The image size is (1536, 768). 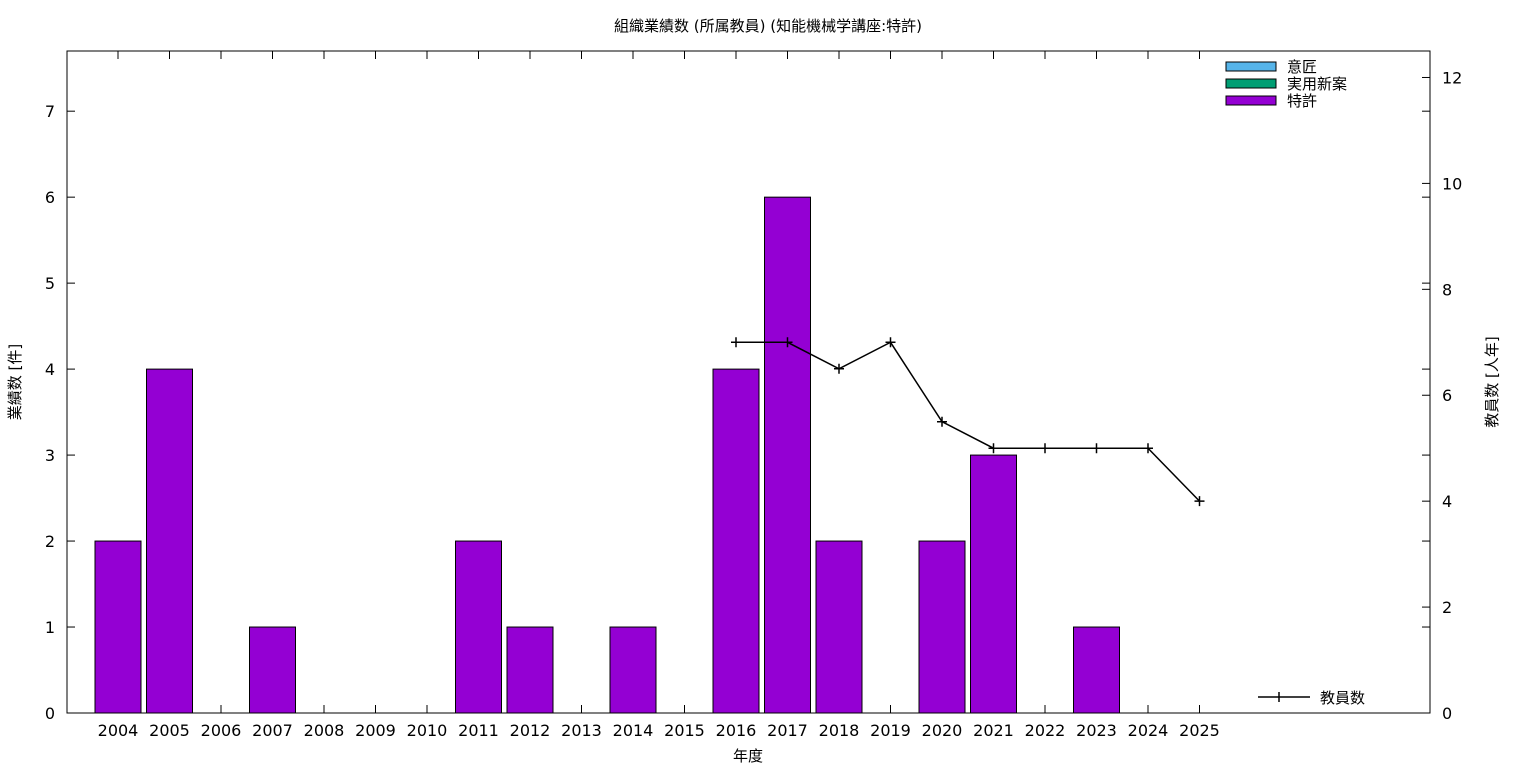 I want to click on y-tick-label: 1, so click(x=50, y=627).